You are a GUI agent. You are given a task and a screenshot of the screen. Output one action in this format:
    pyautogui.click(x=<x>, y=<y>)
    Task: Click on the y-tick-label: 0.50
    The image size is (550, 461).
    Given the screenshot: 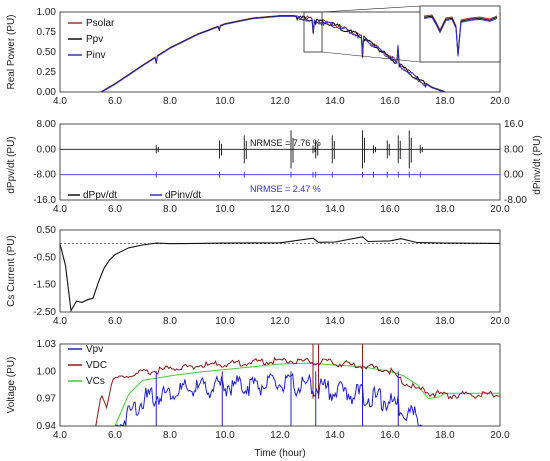 What is the action you would take?
    pyautogui.click(x=47, y=230)
    